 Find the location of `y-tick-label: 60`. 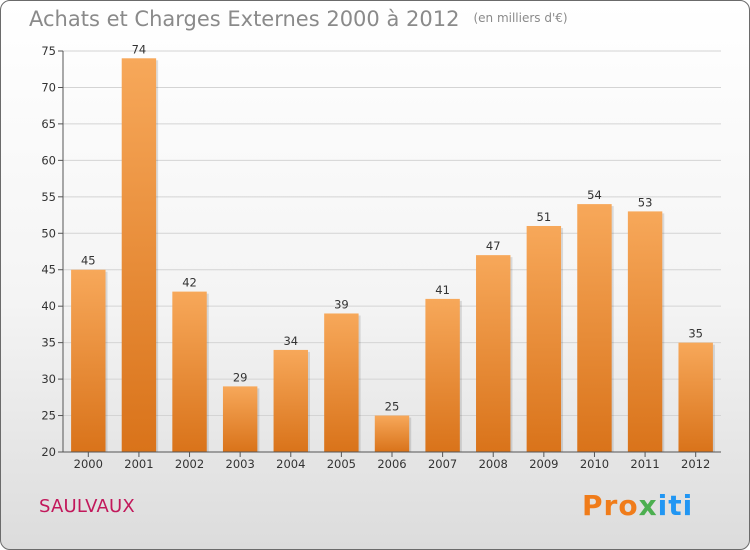

y-tick-label: 60 is located at coordinates (48, 160).